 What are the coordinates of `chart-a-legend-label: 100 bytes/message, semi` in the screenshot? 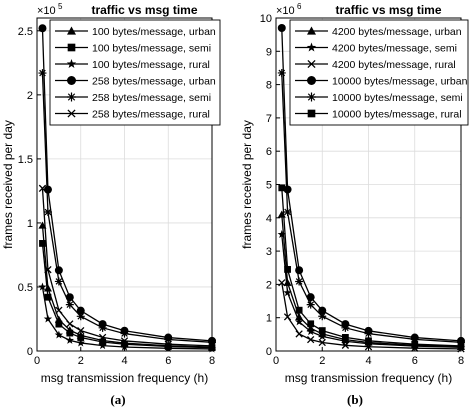 It's located at (151, 49).